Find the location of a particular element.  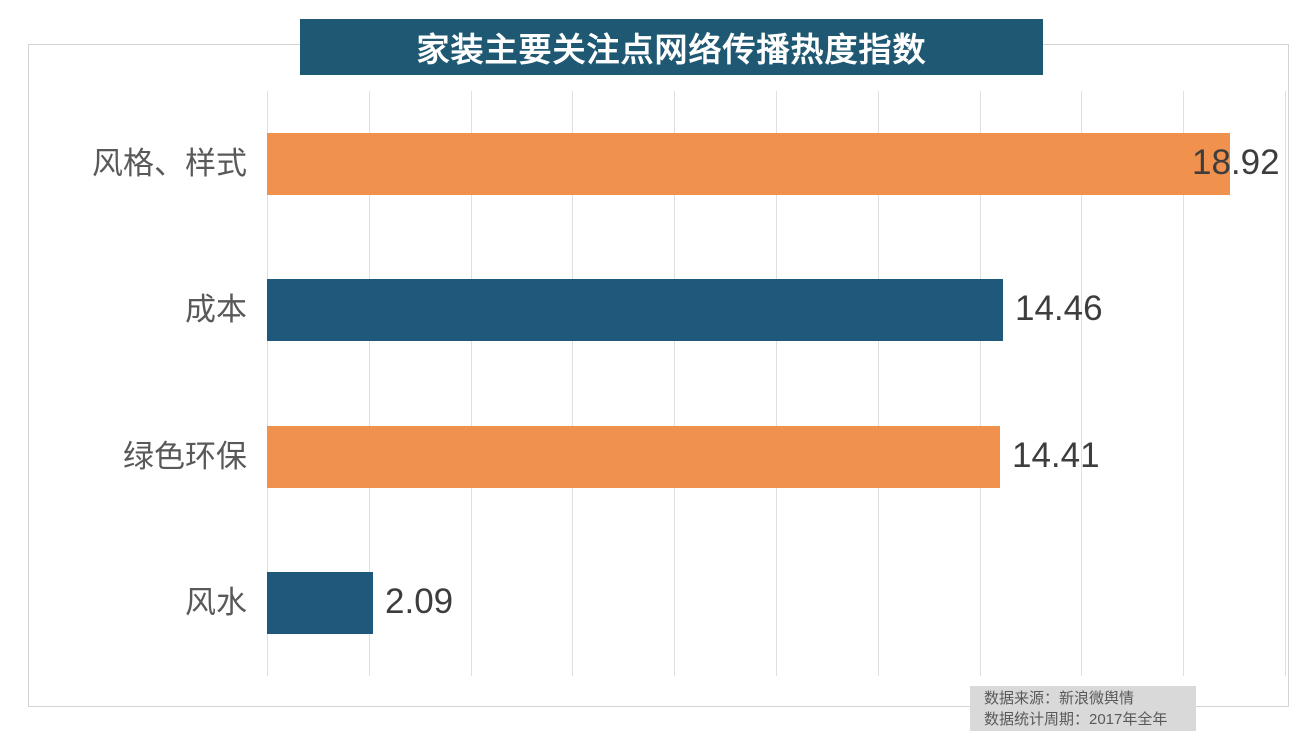

category-label-column: 风格、样式成本绿色环保风水 is located at coordinates (137, 383).